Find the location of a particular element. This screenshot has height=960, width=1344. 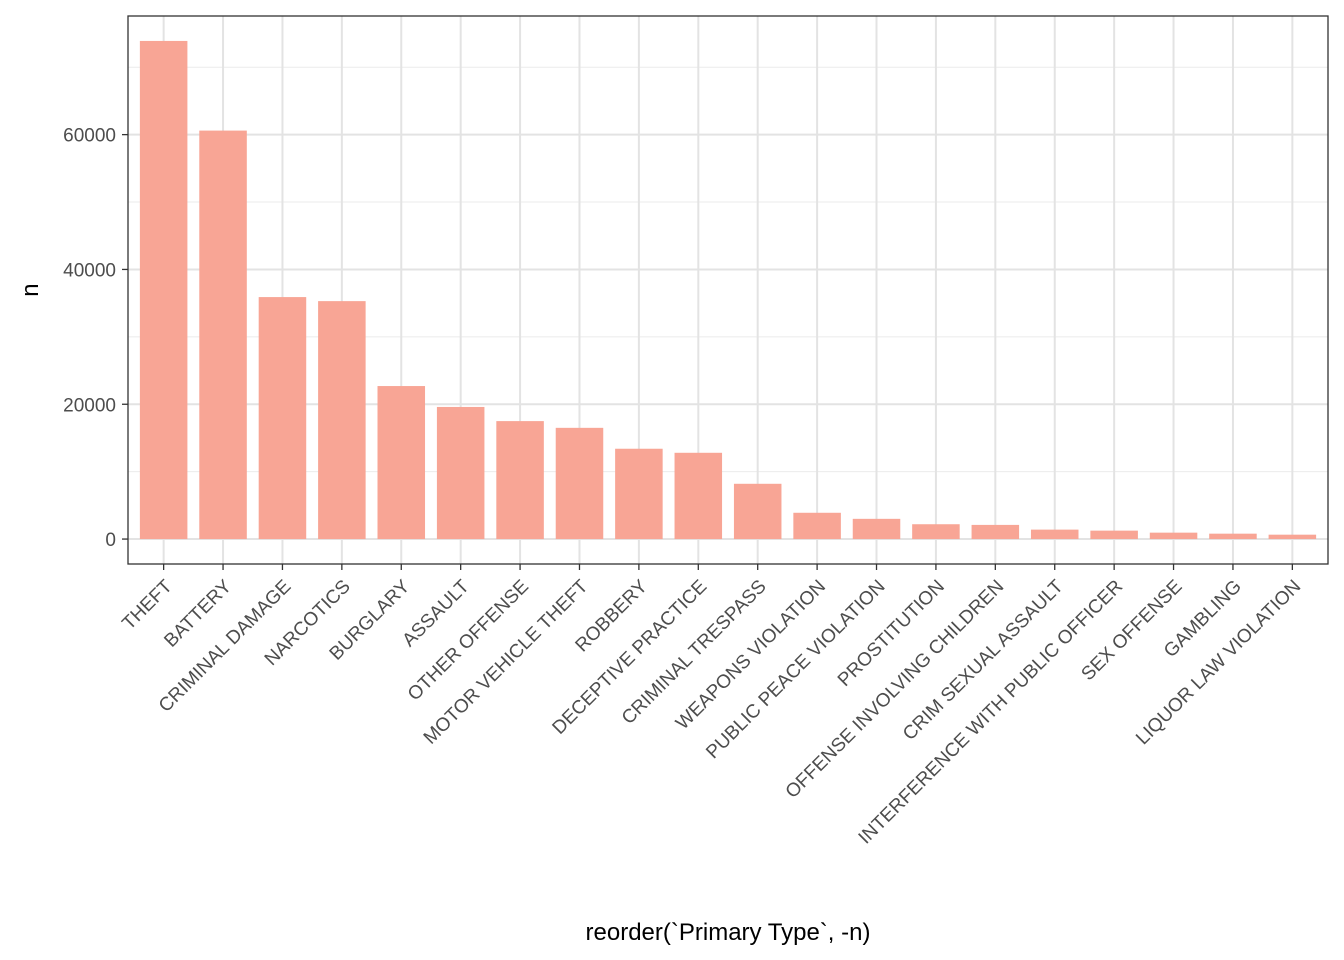

x-tick-label: OFFENSE INVOLVING CHILDREN is located at coordinates (895, 689).